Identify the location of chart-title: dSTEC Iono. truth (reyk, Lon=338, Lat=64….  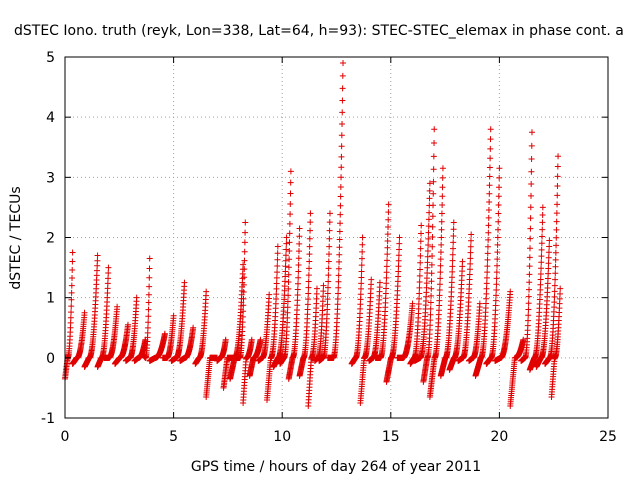
(319, 31).